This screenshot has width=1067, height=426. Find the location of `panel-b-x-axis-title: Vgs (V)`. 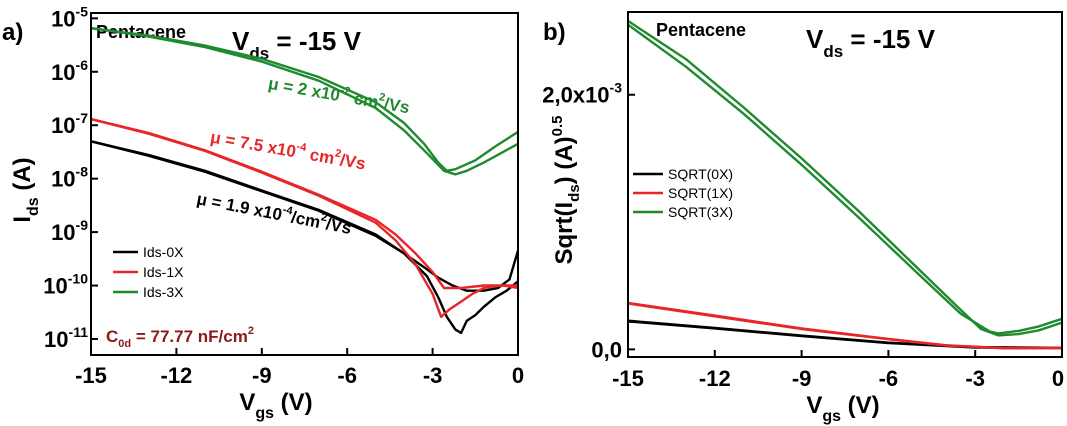

panel-b-x-axis-title: Vgs (V) is located at coordinates (842, 408).